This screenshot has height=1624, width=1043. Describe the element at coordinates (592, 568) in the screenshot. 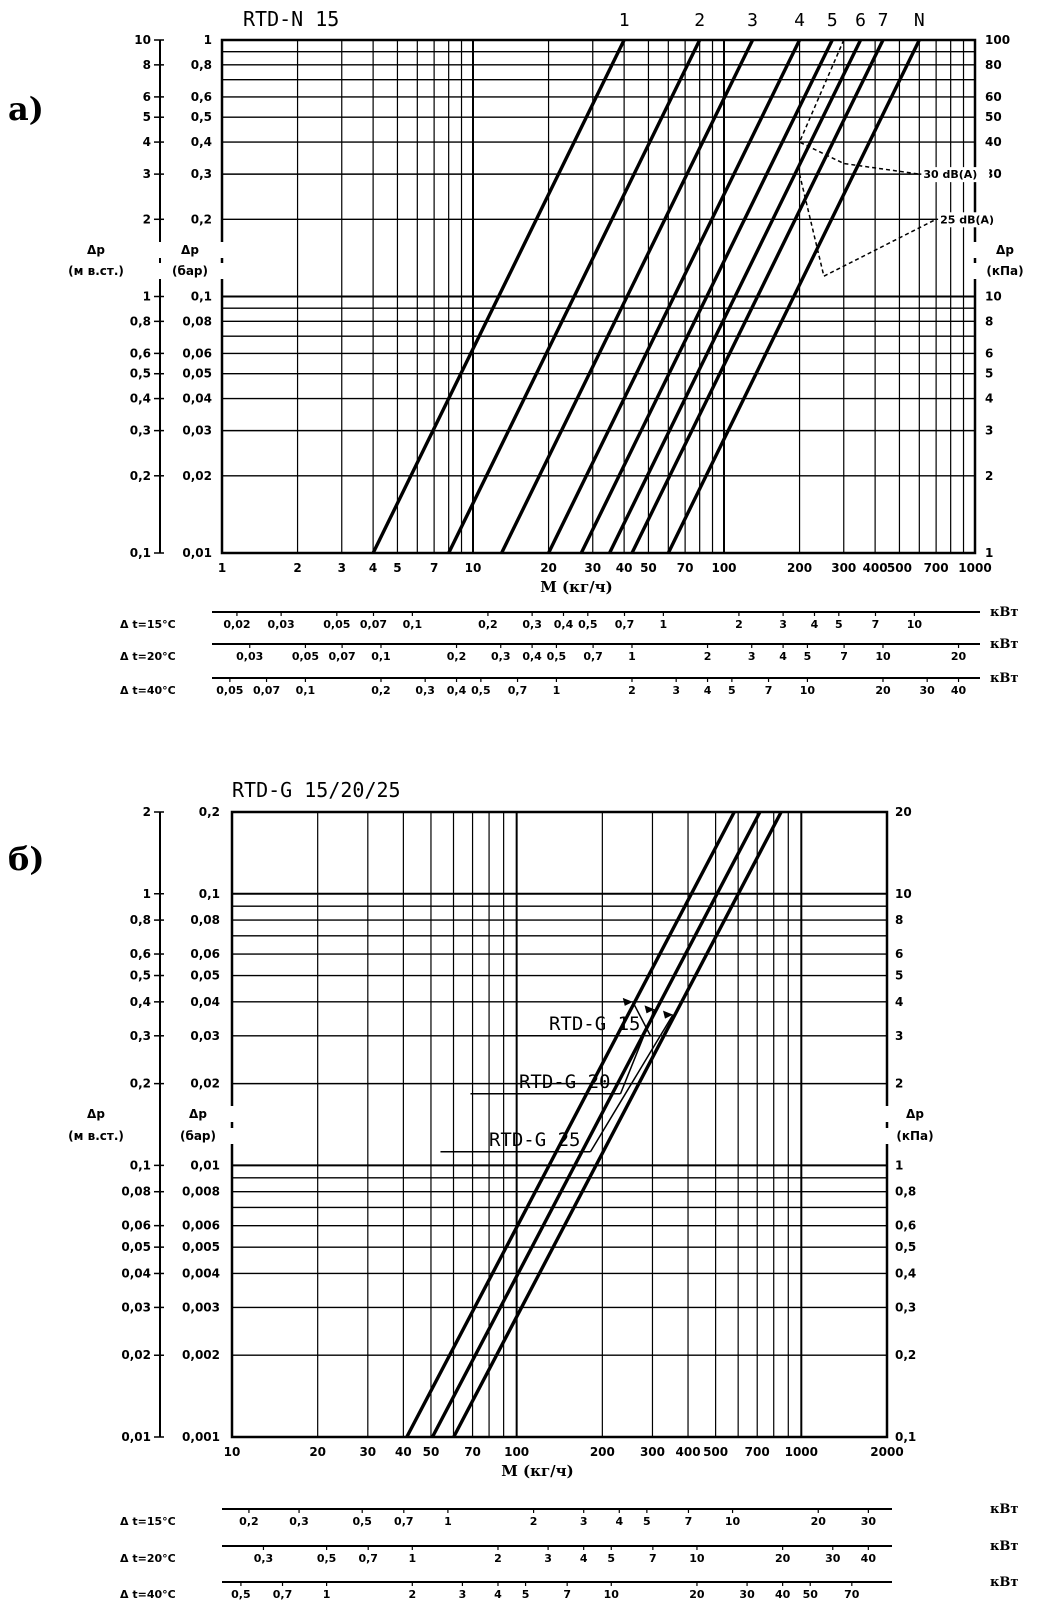

I see `x-tick-label: 30` at that location.